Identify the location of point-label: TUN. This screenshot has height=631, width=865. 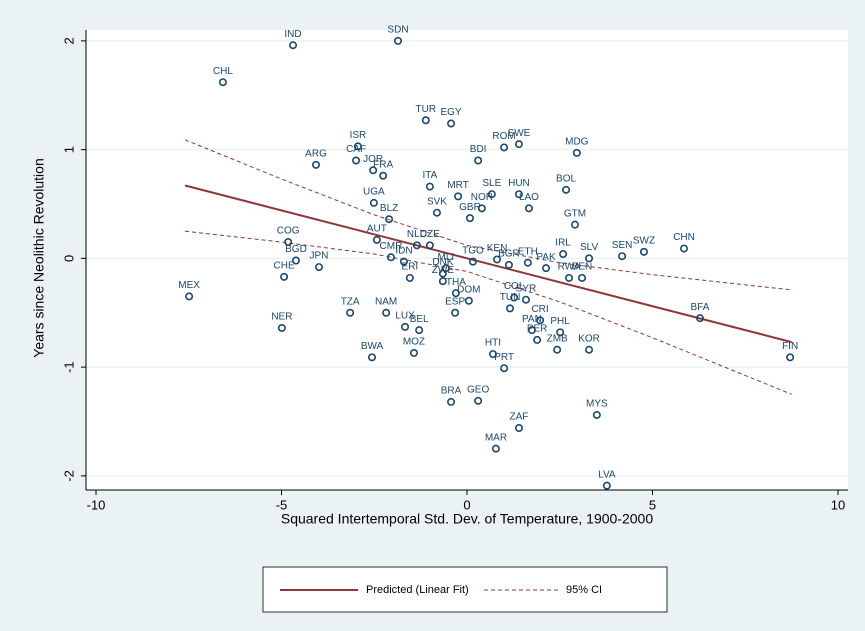
(510, 297).